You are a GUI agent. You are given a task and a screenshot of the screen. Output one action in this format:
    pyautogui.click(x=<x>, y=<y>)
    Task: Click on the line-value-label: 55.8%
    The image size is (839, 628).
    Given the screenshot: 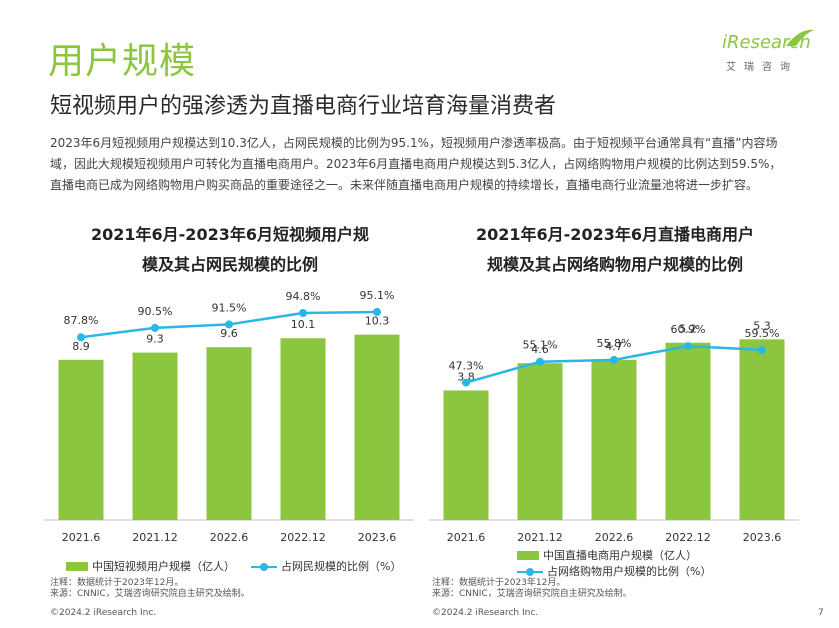 What is the action you would take?
    pyautogui.click(x=614, y=343)
    